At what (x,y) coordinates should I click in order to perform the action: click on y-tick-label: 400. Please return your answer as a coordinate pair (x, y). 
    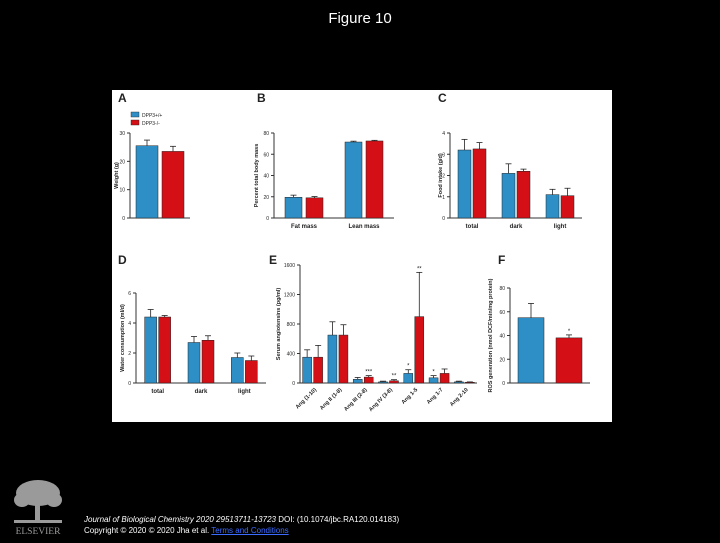
    Looking at the image, I should click on (291, 355).